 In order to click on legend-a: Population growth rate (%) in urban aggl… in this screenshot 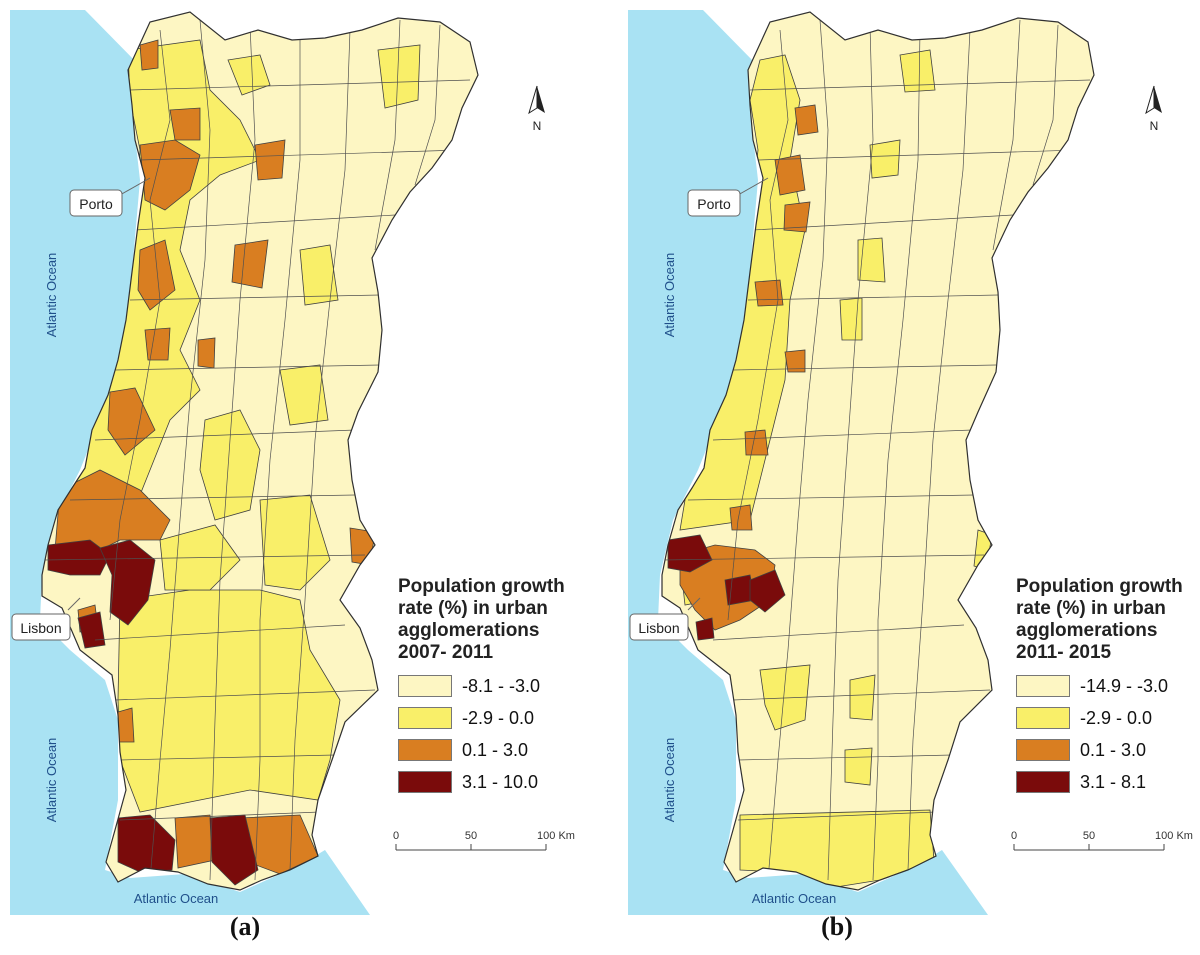, I will do `click(498, 686)`.